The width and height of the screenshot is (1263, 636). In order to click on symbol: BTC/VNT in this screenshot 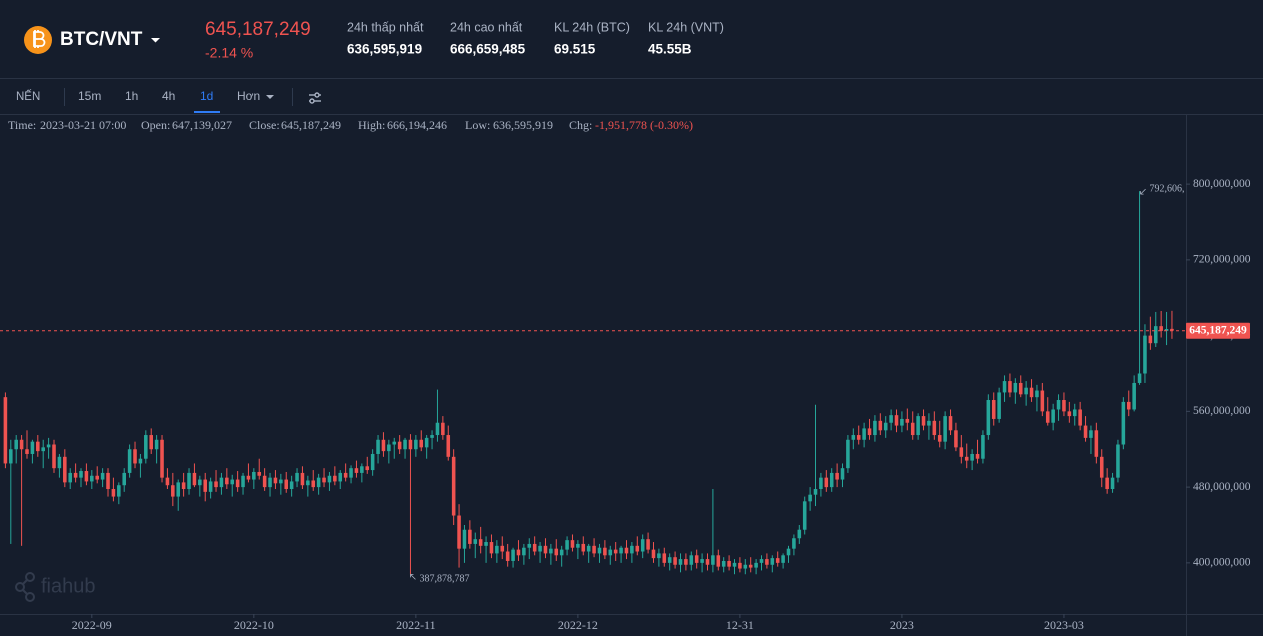, I will do `click(101, 39)`.